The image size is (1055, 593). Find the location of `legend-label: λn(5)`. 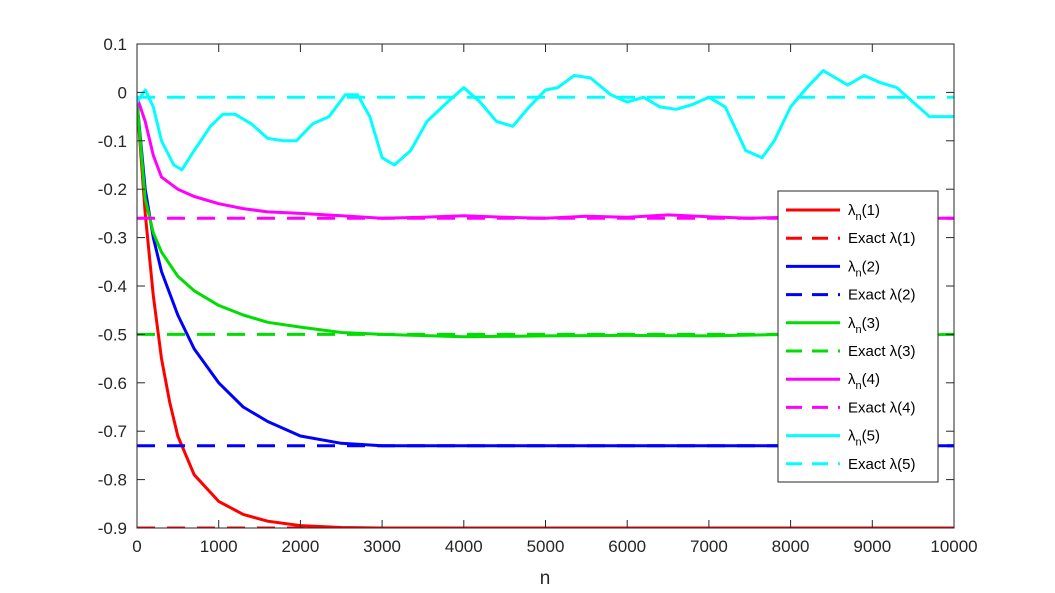

legend-label: λn(5) is located at coordinates (864, 438).